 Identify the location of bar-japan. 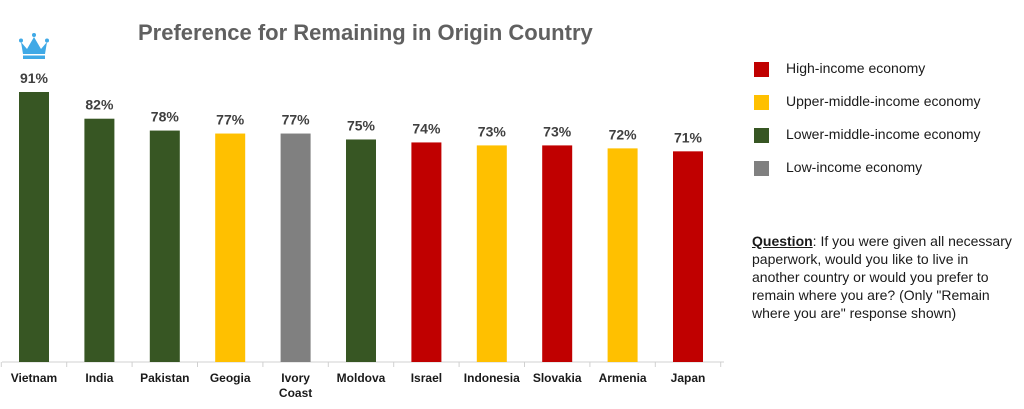
(688, 256).